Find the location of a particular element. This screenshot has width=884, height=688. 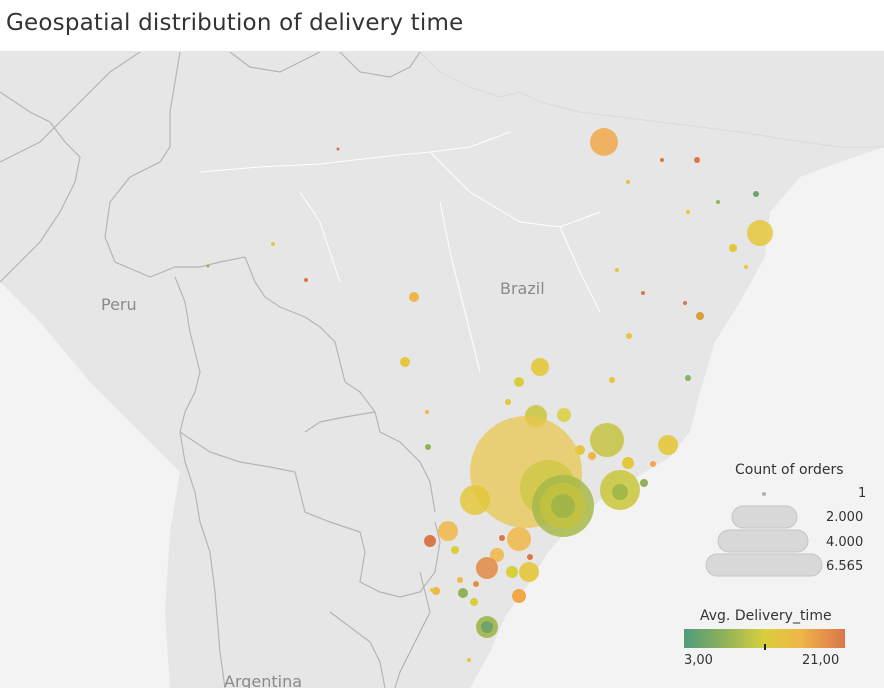

country-label-peru: Peru is located at coordinates (119, 304).